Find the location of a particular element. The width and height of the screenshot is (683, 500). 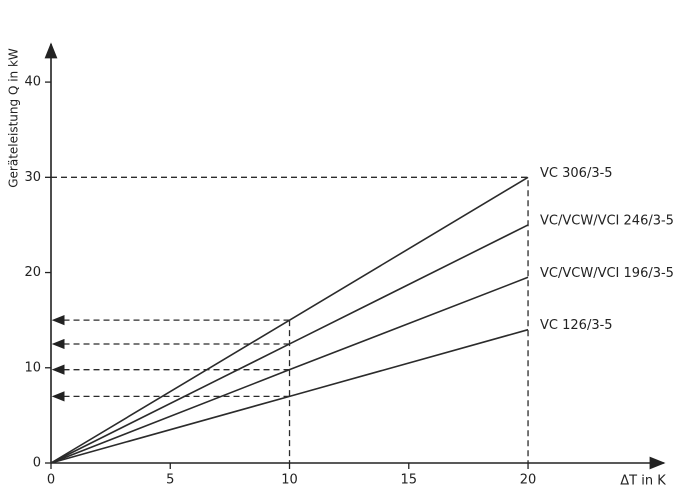

legend-label: VC/VCW/VCI 246/3-5 is located at coordinates (607, 220).